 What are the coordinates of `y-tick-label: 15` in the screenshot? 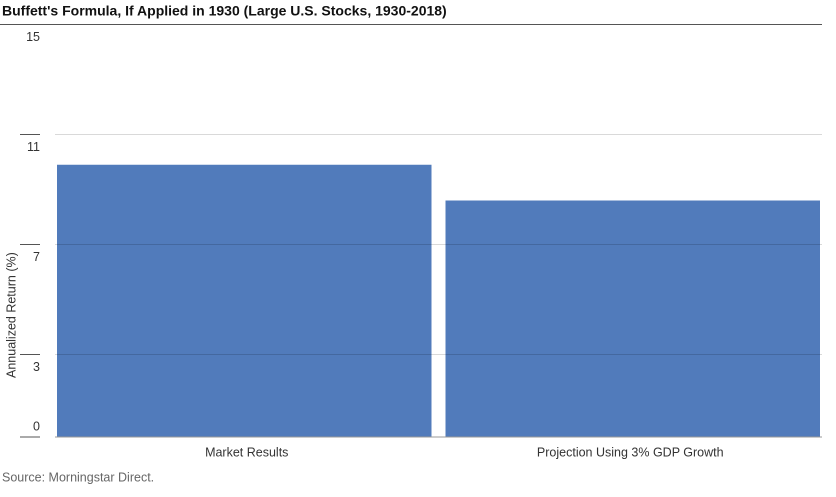 It's located at (33, 37).